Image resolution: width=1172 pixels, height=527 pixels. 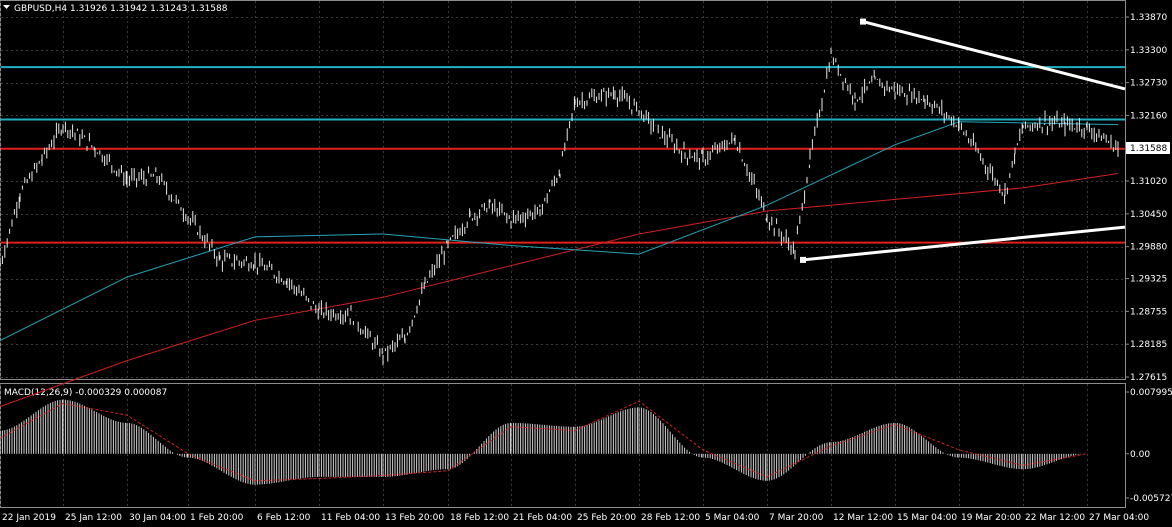 What do you see at coordinates (1119, 518) in the screenshot?
I see `time-axis-label: 27 Mar 04:00` at bounding box center [1119, 518].